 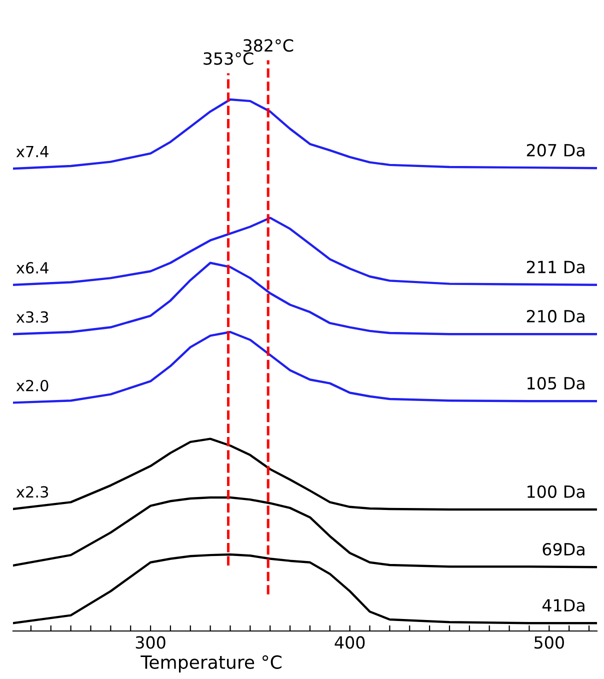 I want to click on annotation: x7.4, so click(x=32, y=152).